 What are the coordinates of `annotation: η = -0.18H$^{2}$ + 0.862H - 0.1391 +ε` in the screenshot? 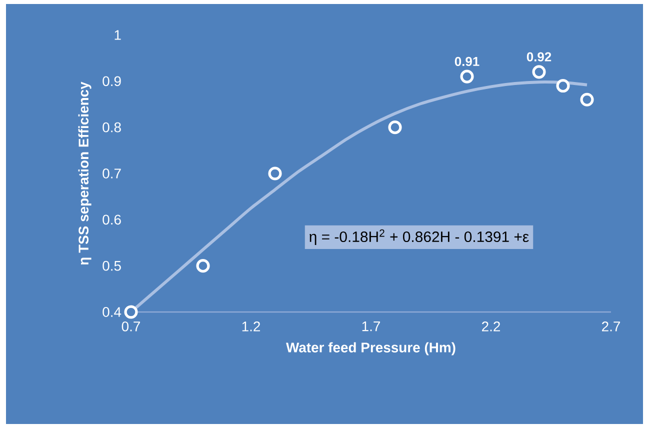 It's located at (419, 237).